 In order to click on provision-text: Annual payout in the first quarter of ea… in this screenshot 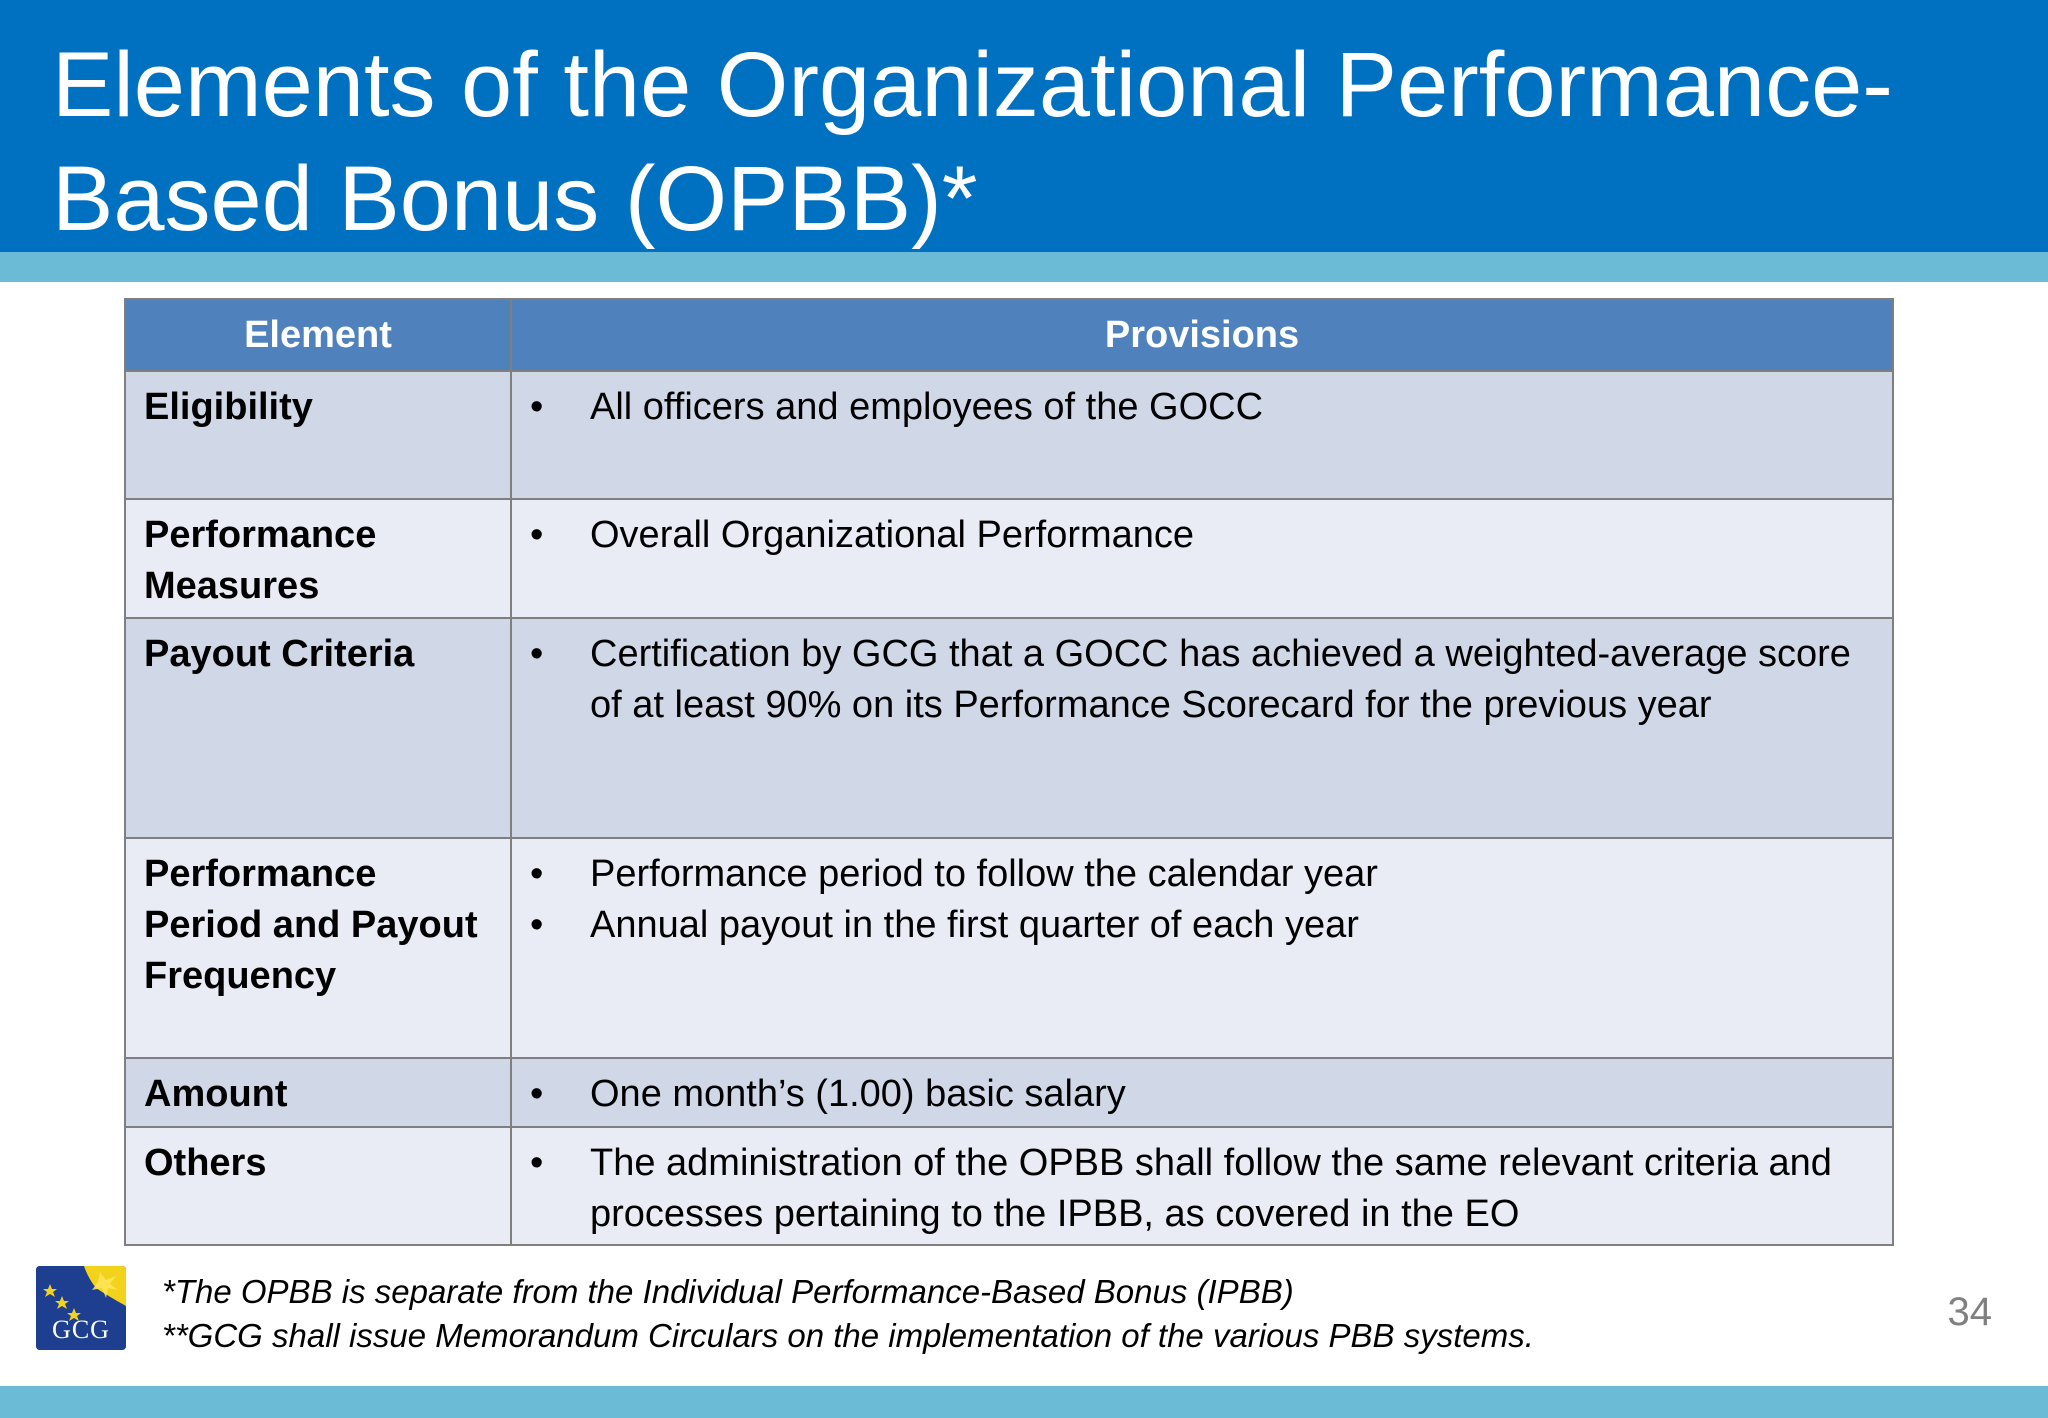, I will do `click(974, 925)`.